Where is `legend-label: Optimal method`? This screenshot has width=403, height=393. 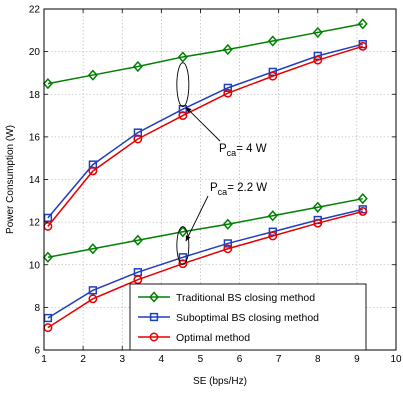
legend-label: Optimal method is located at coordinates (213, 338).